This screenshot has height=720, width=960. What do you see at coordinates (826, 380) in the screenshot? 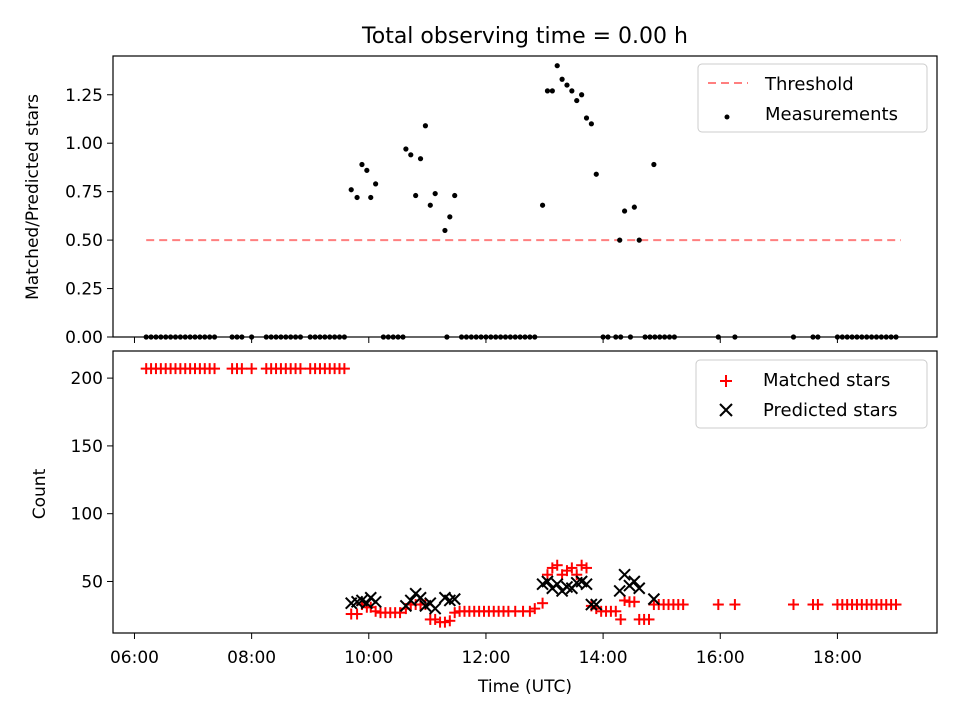
I see `matched-legend-label: Matched stars` at bounding box center [826, 380].